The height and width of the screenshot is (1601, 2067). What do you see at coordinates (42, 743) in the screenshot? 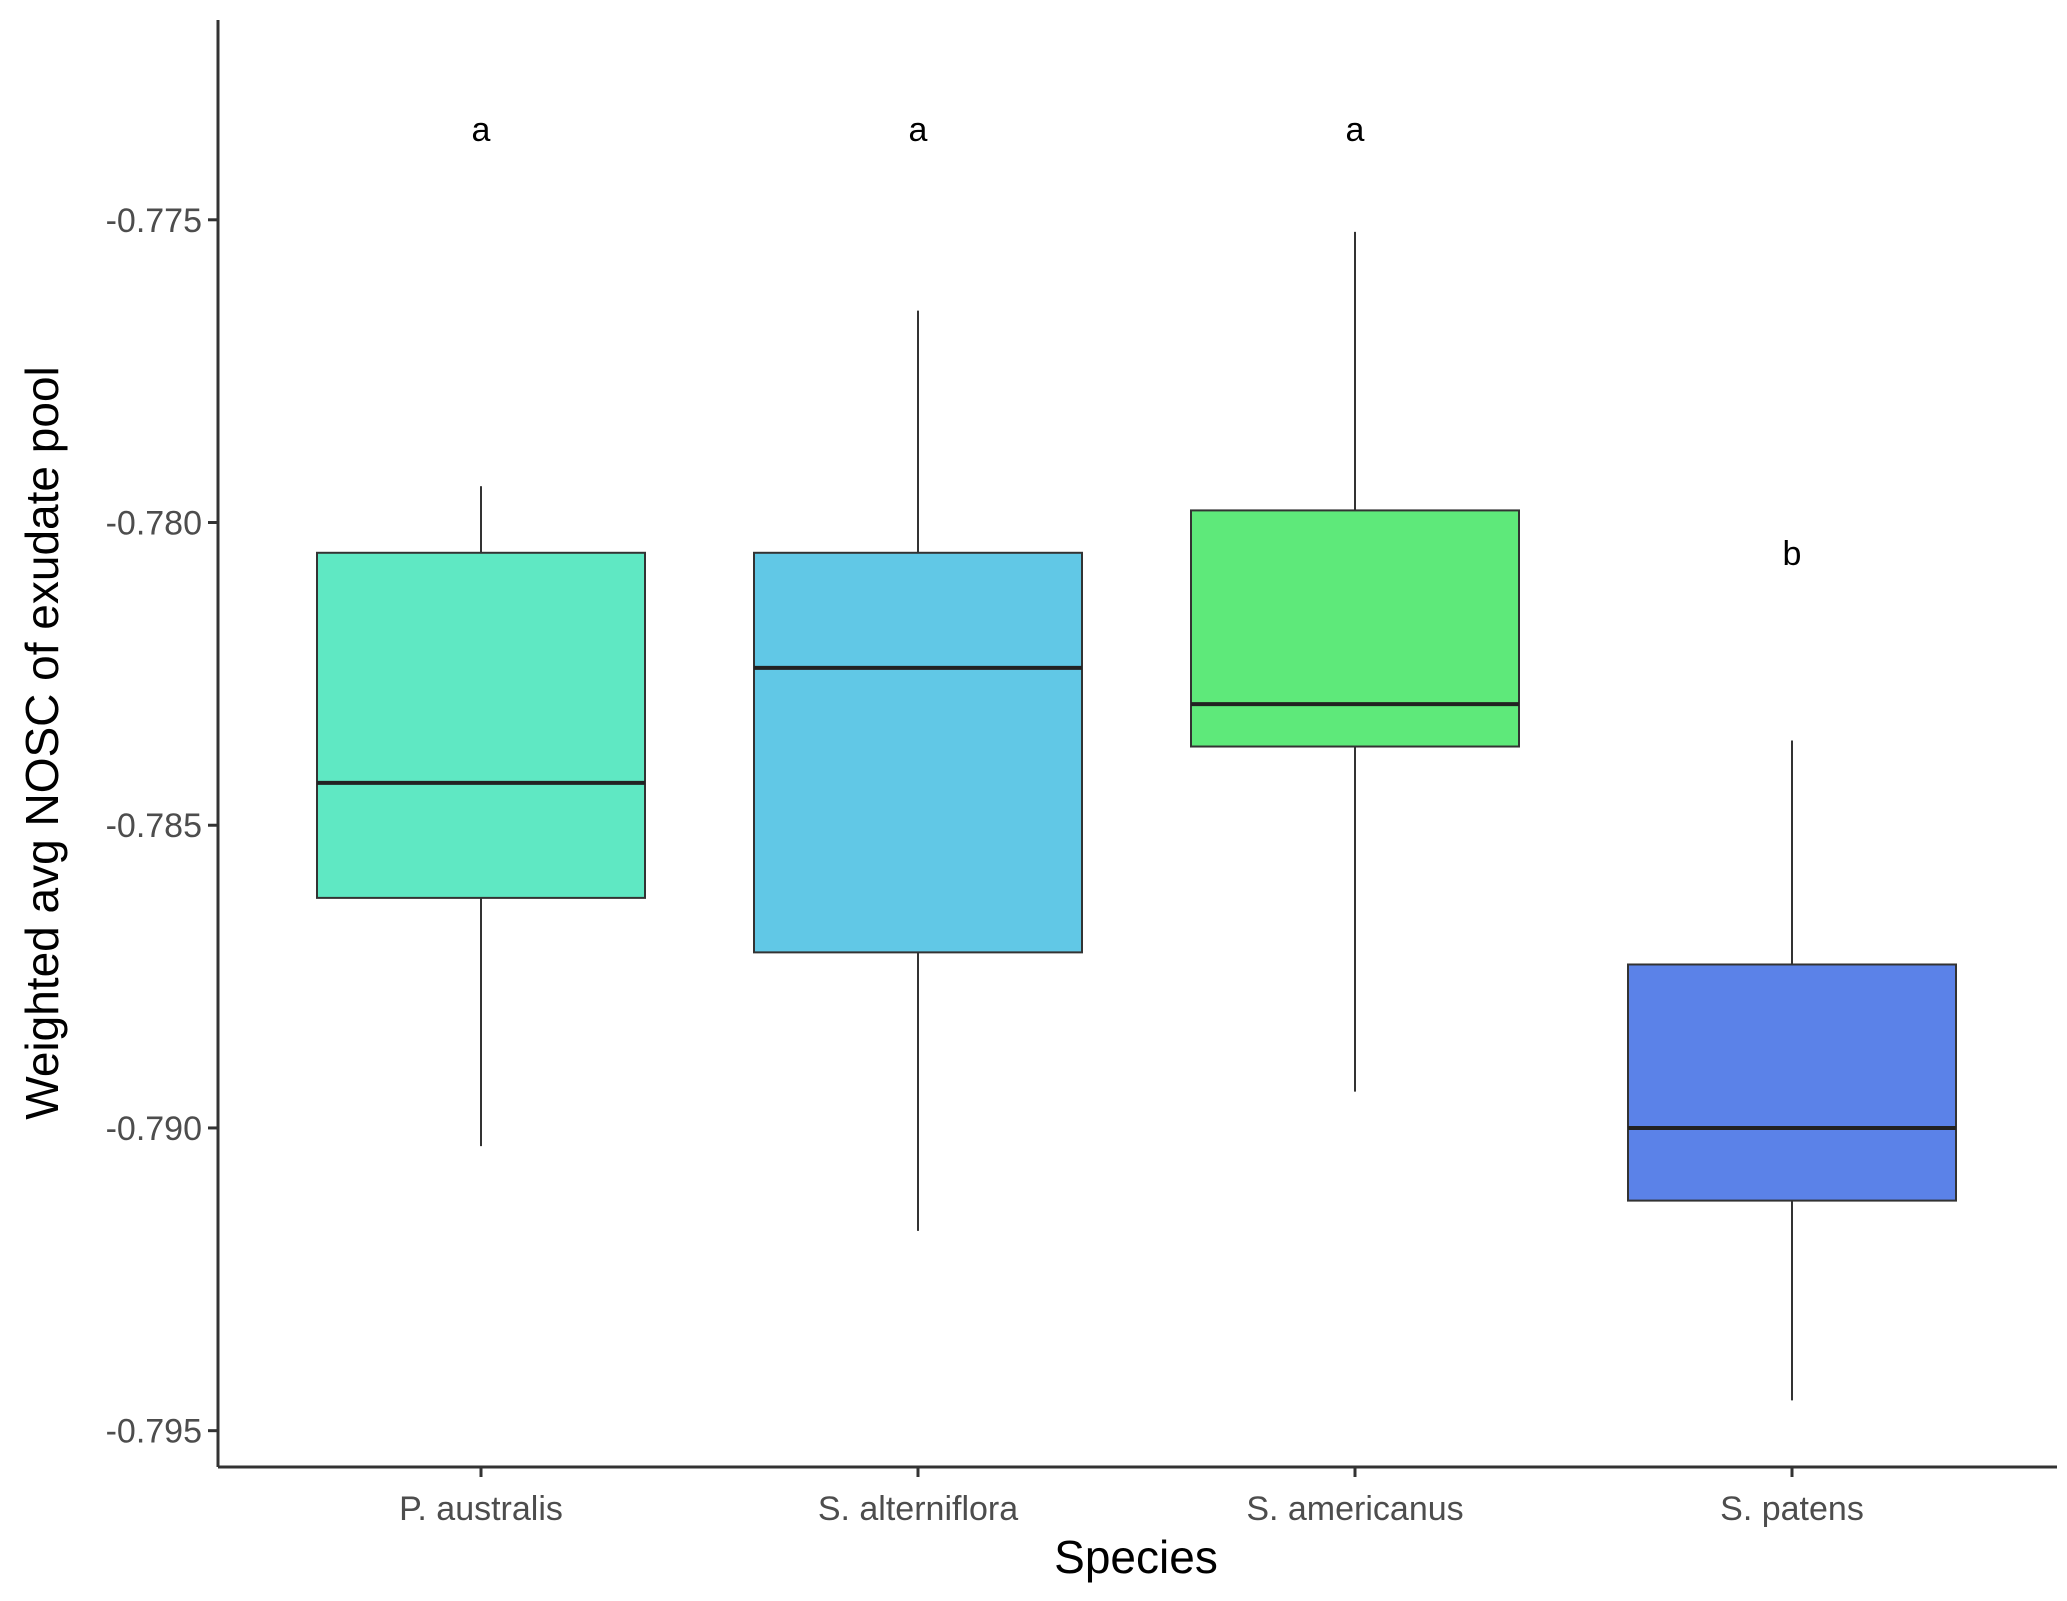
I see `y-axis-title: Weighted avg NOSC of exudate pool` at bounding box center [42, 743].